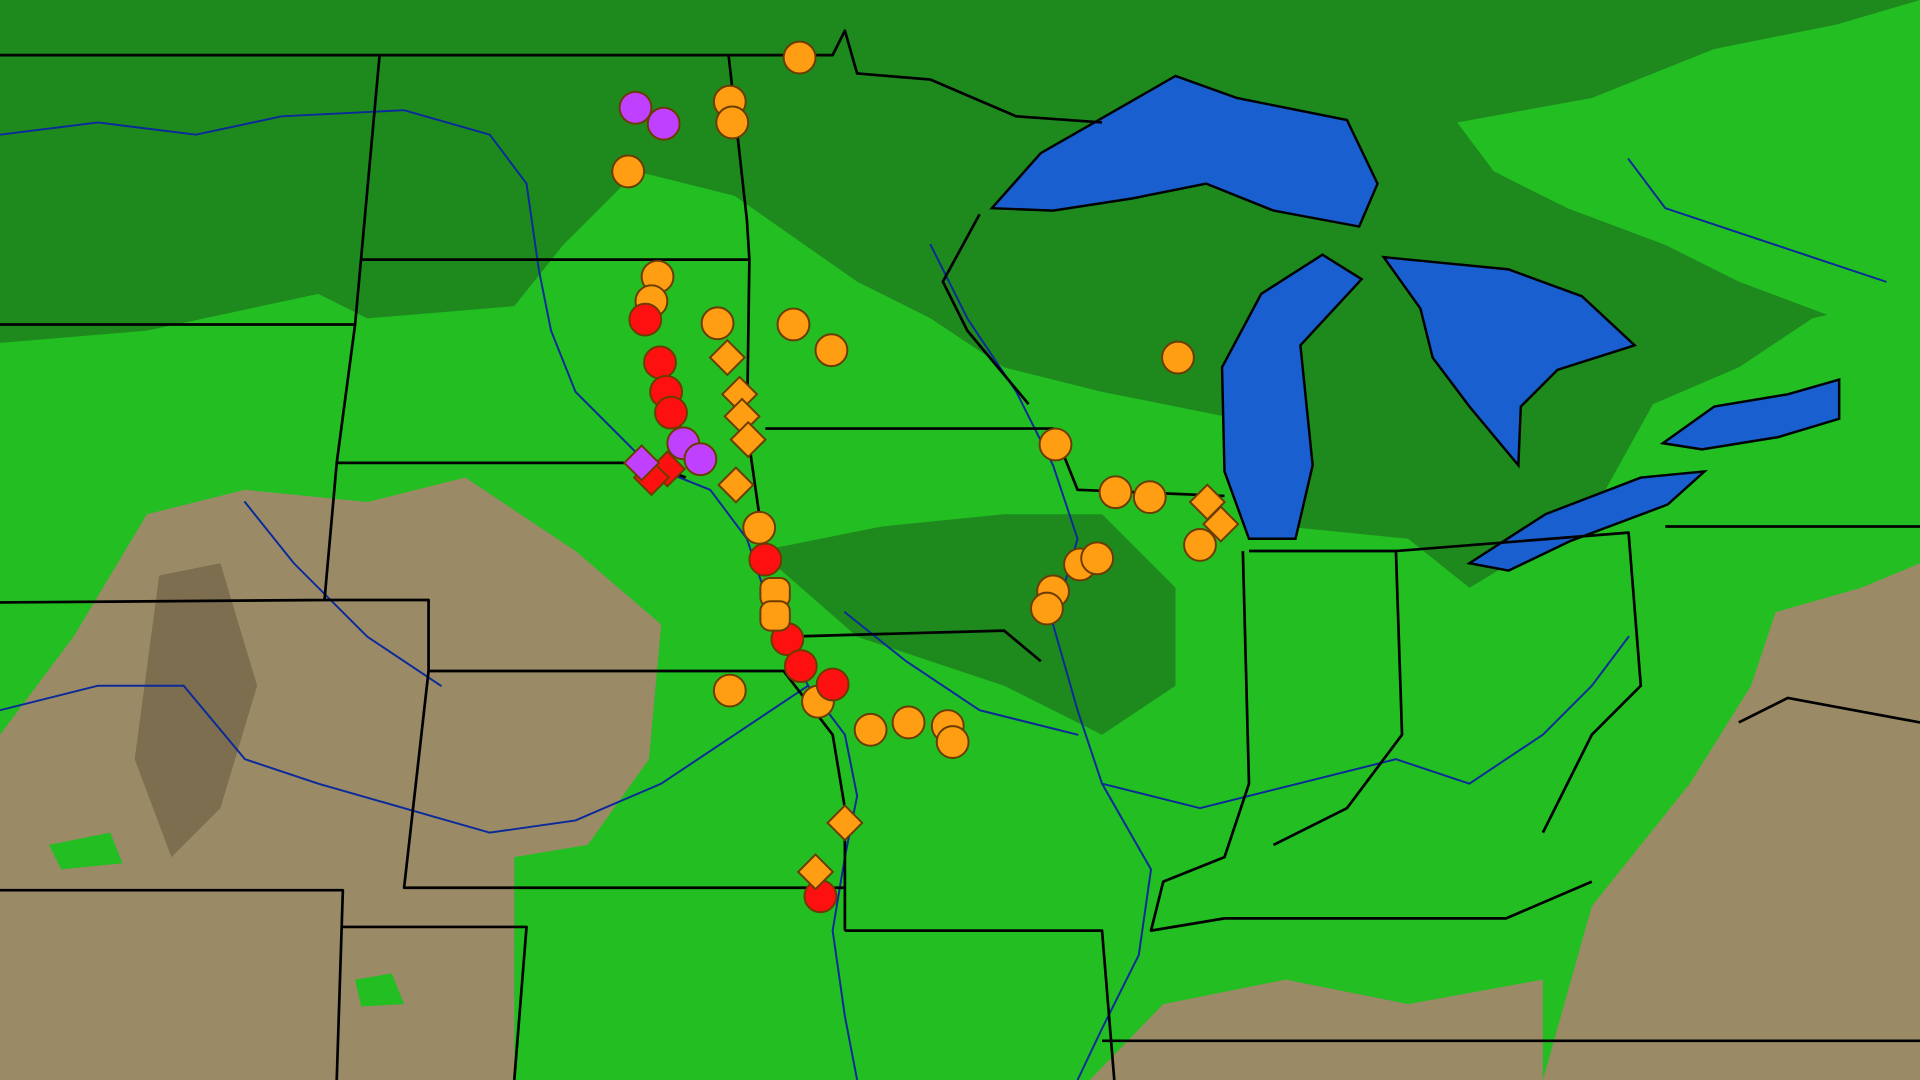 The width and height of the screenshot is (1920, 1080). Describe the element at coordinates (226, 919) in the screenshot. I see `light-green-patch` at that location.